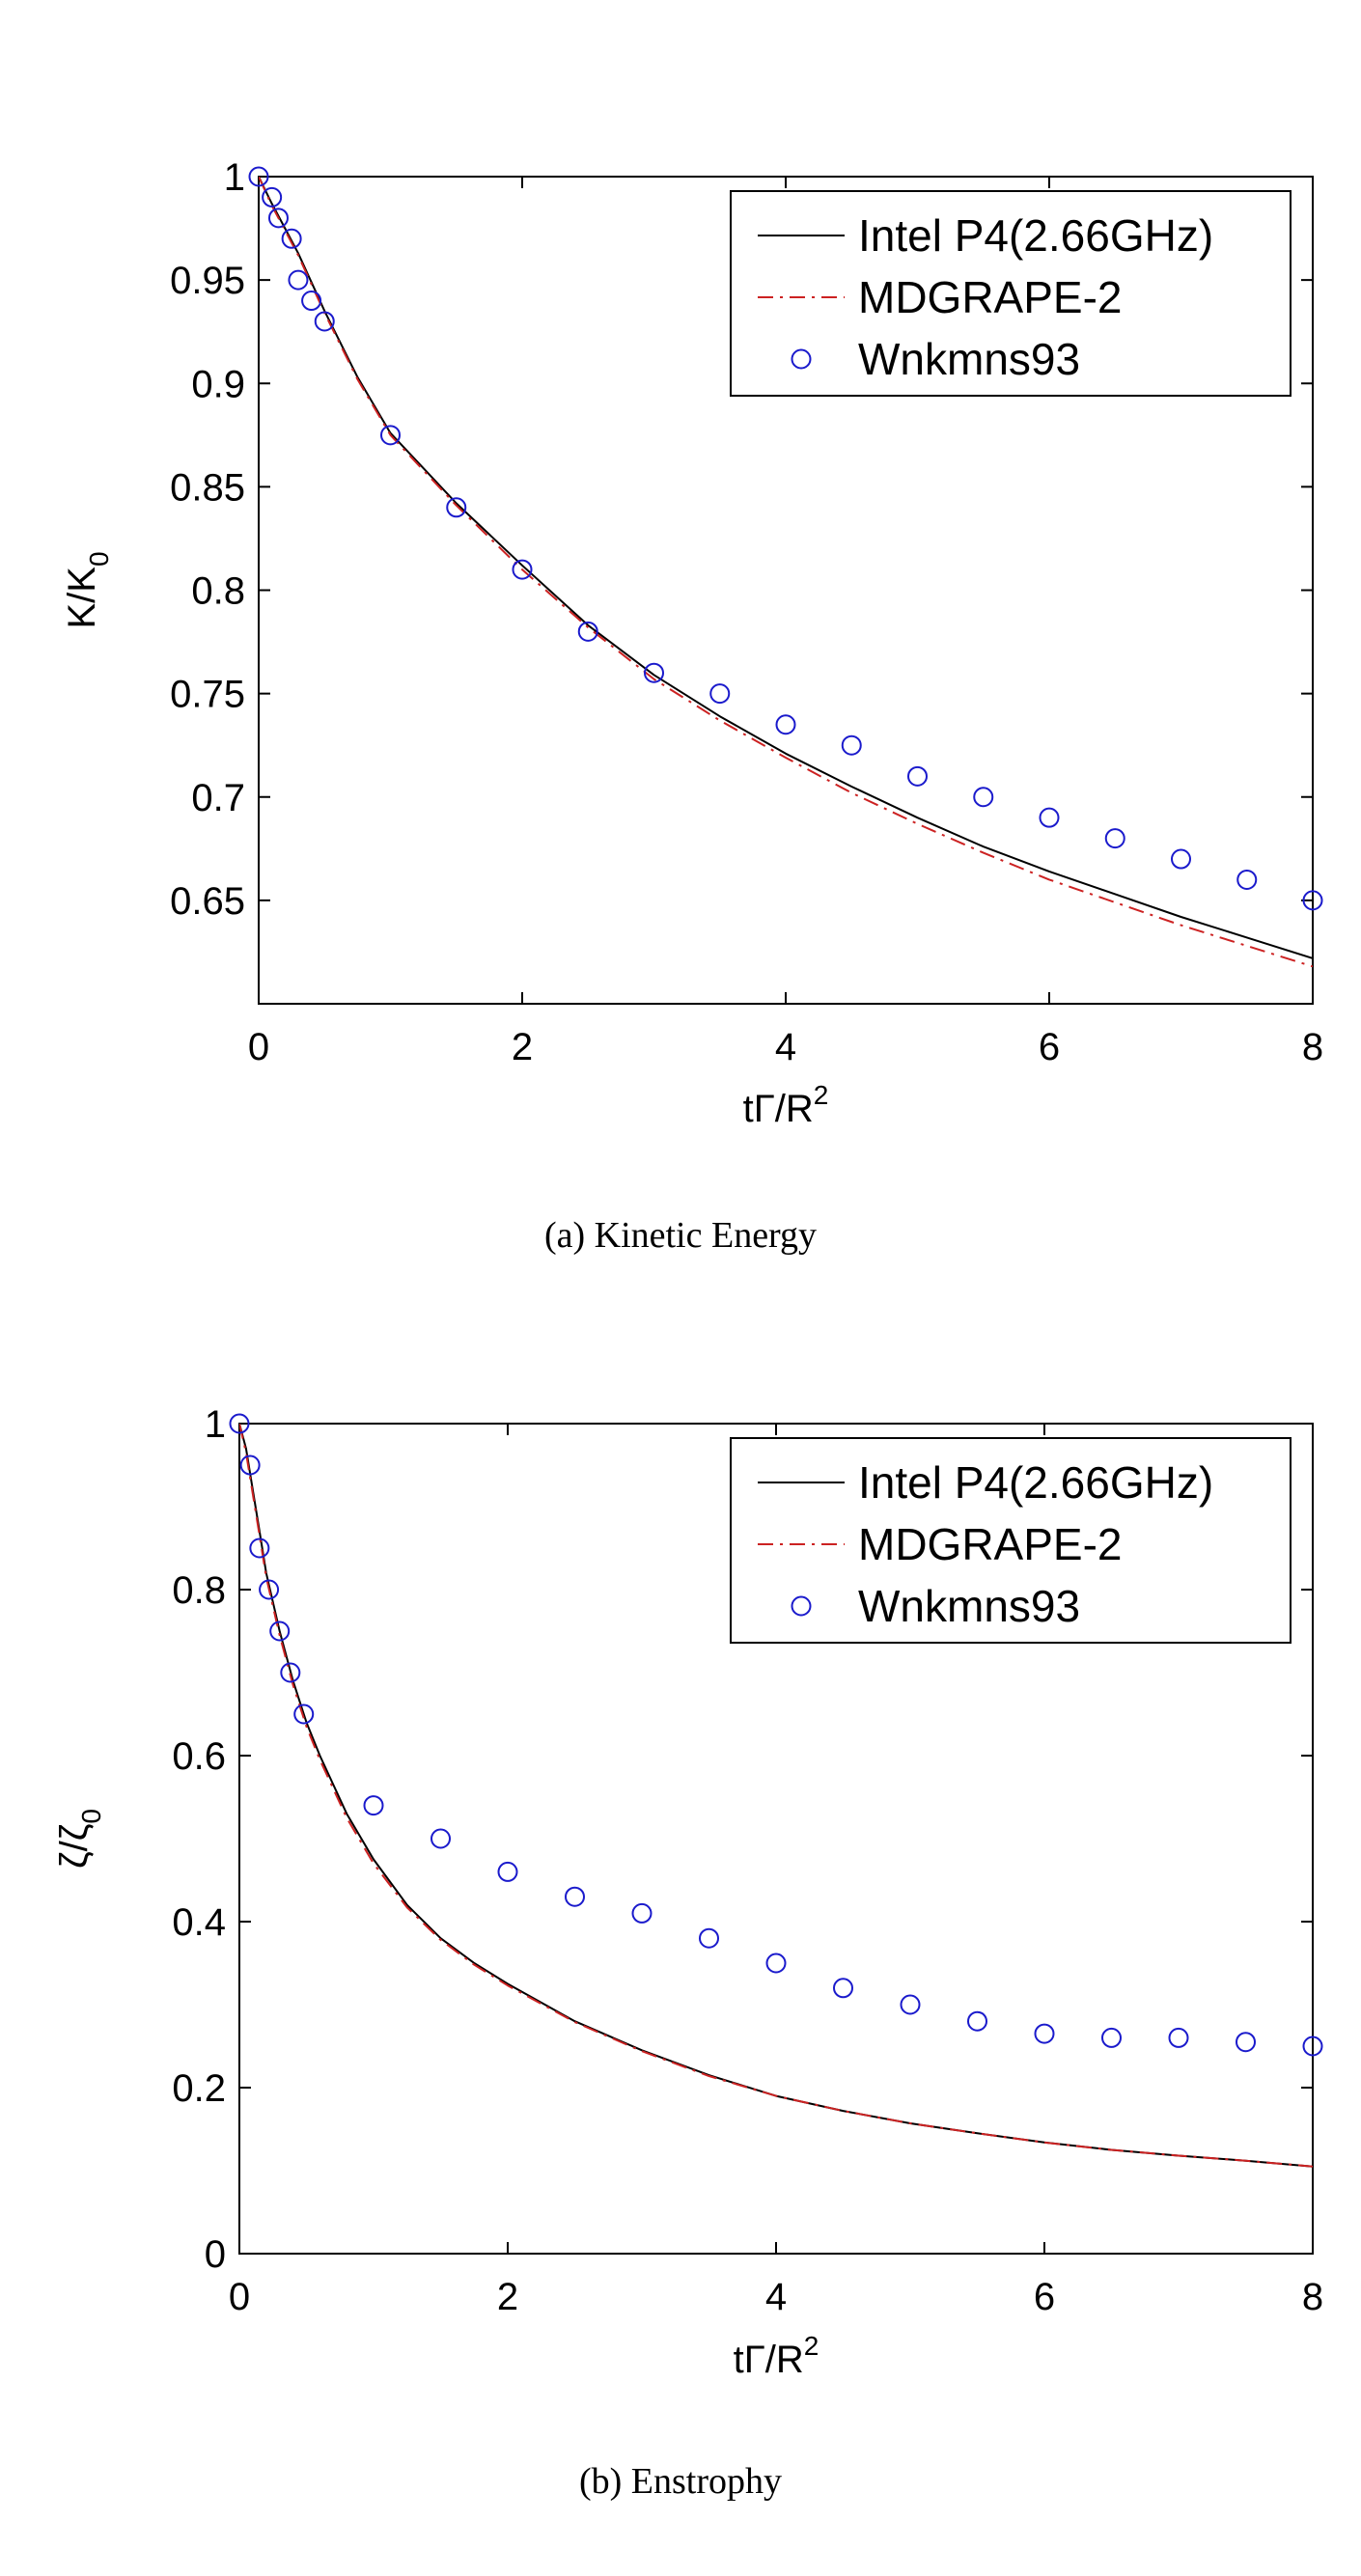 Image resolution: width=1361 pixels, height=2576 pixels. Describe the element at coordinates (218, 384) in the screenshot. I see `y-tick-label: 0.9` at that location.